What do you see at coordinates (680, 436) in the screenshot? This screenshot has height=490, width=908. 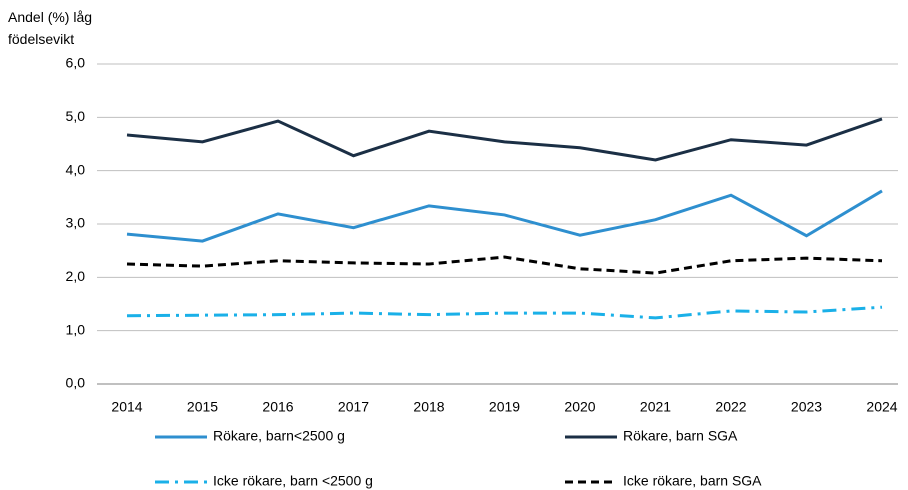 I see `legend-label: Rökare, barn SGA` at bounding box center [680, 436].